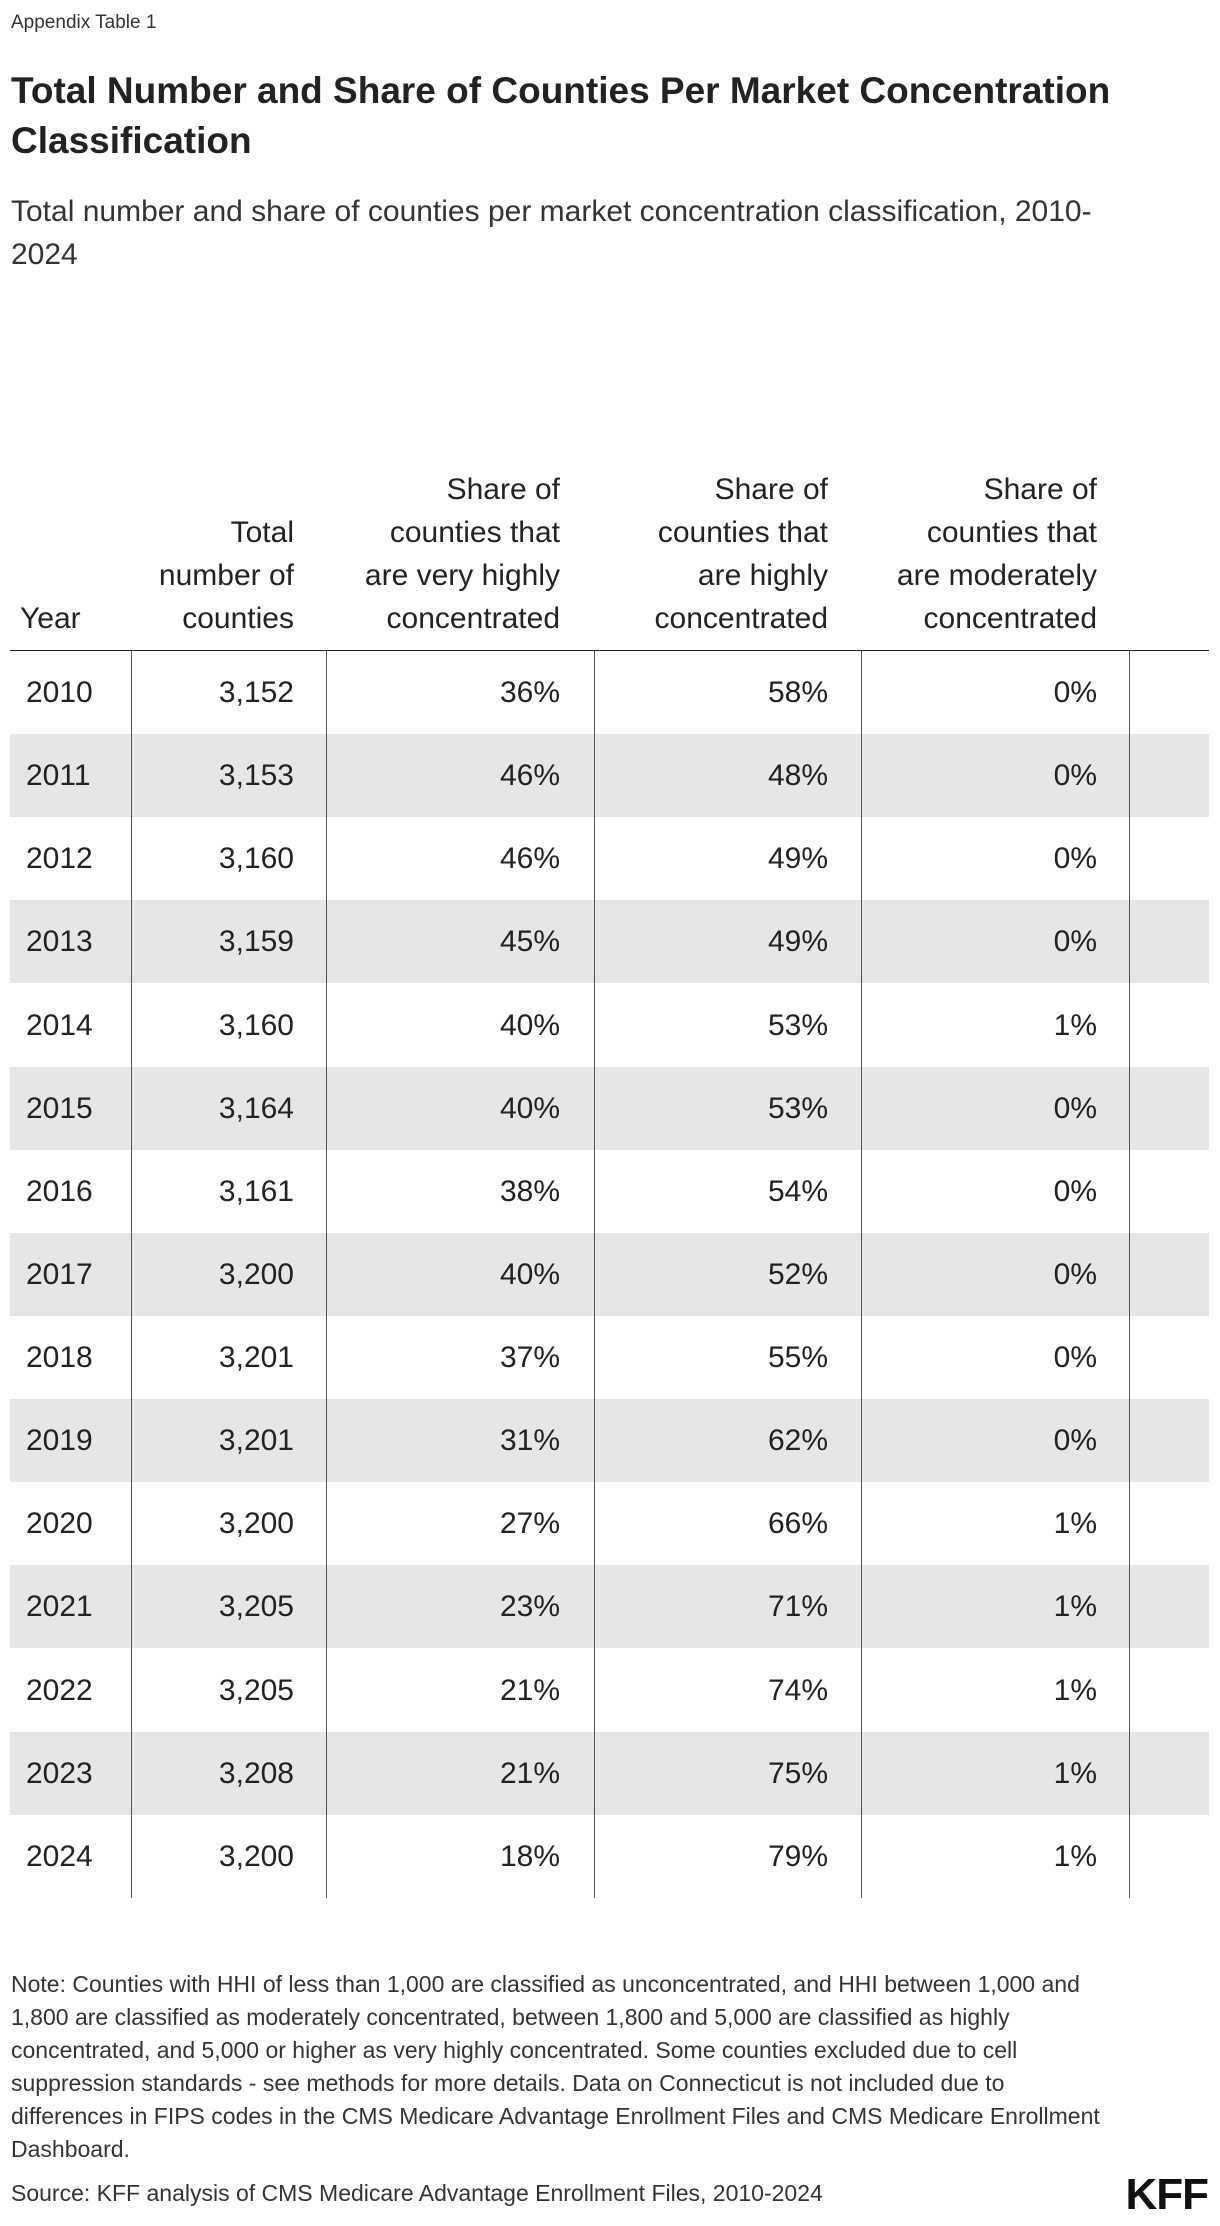  What do you see at coordinates (529, 1856) in the screenshot?
I see `table-cell: 18%` at bounding box center [529, 1856].